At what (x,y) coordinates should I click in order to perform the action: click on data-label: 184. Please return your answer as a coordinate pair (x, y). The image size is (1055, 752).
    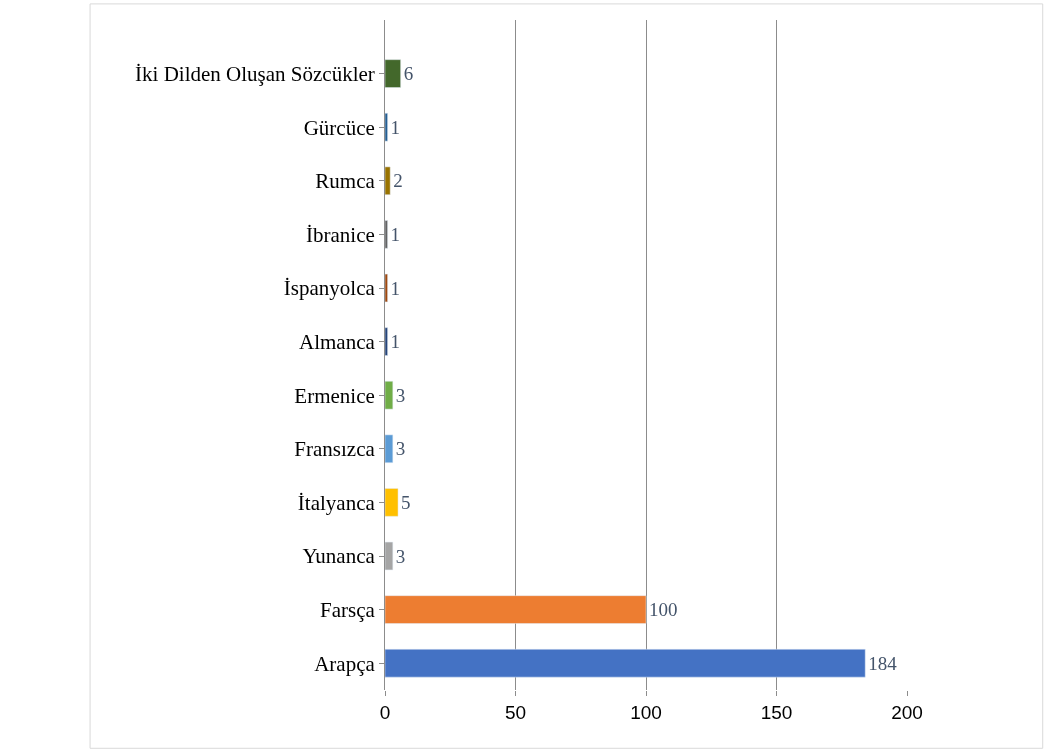
    Looking at the image, I should click on (883, 663).